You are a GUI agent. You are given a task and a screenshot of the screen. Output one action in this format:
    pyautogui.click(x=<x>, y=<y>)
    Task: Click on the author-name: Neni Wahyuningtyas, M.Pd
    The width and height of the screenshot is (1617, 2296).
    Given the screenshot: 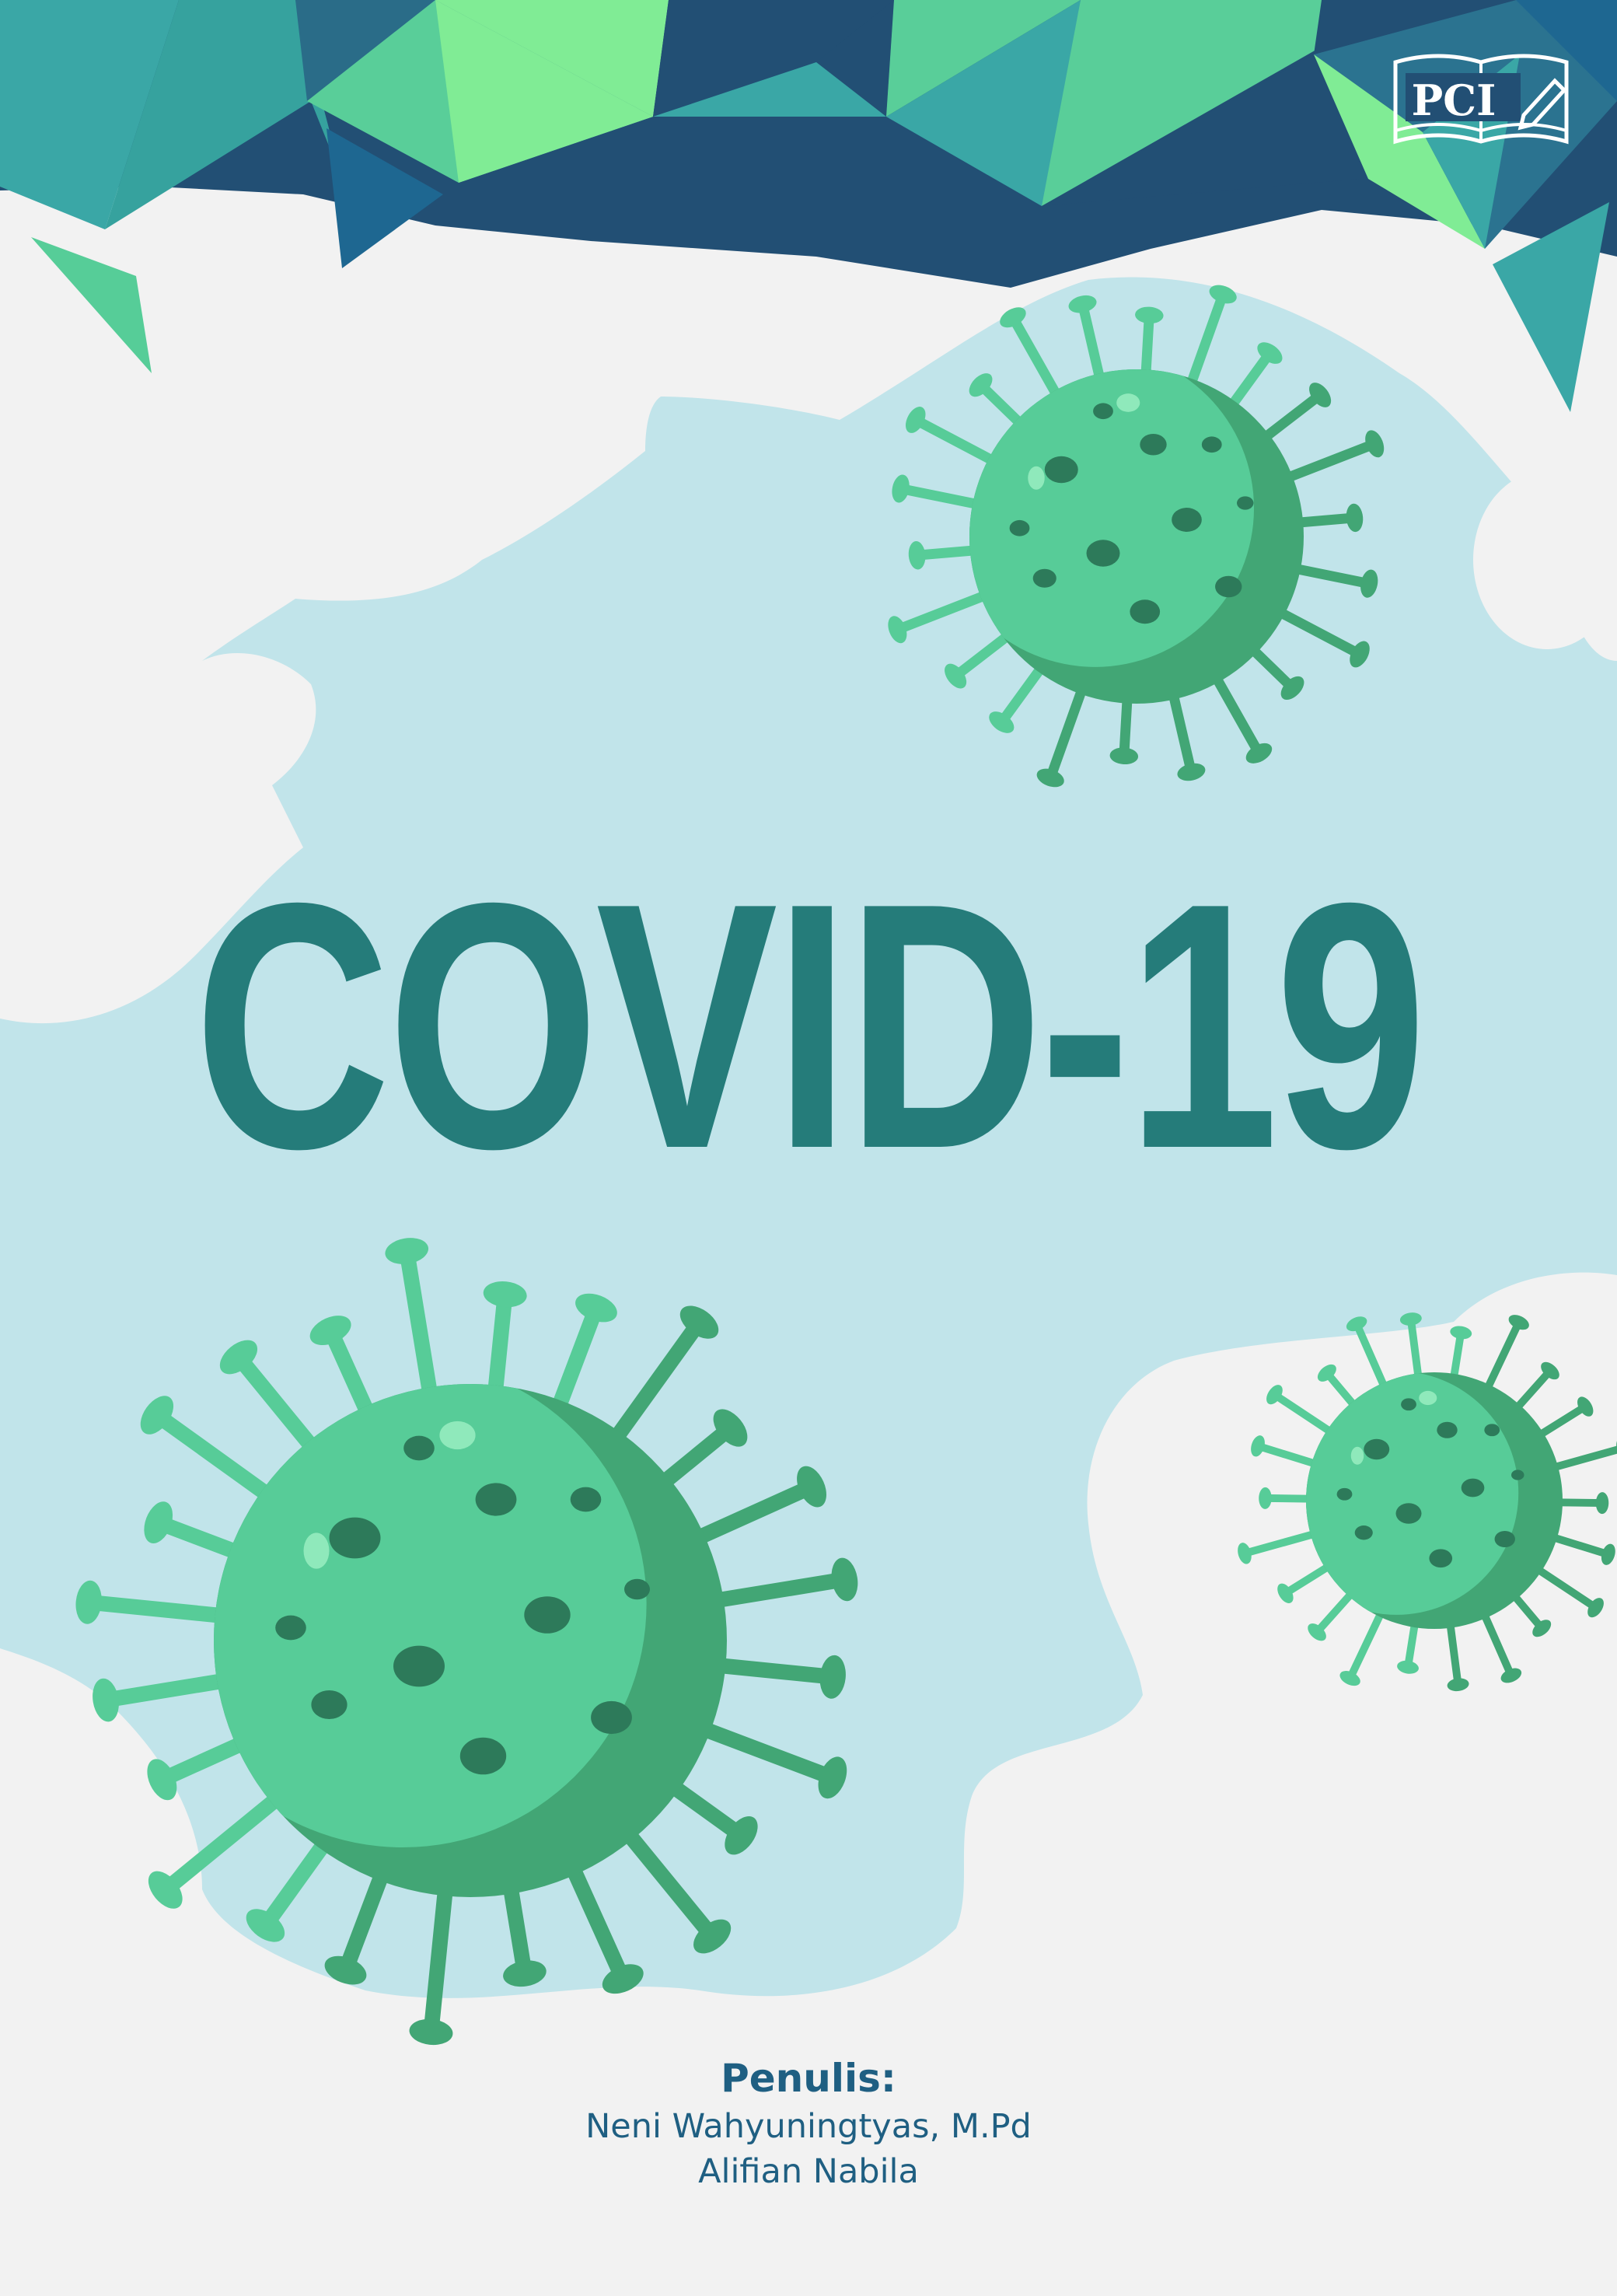 What is the action you would take?
    pyautogui.click(x=808, y=2126)
    